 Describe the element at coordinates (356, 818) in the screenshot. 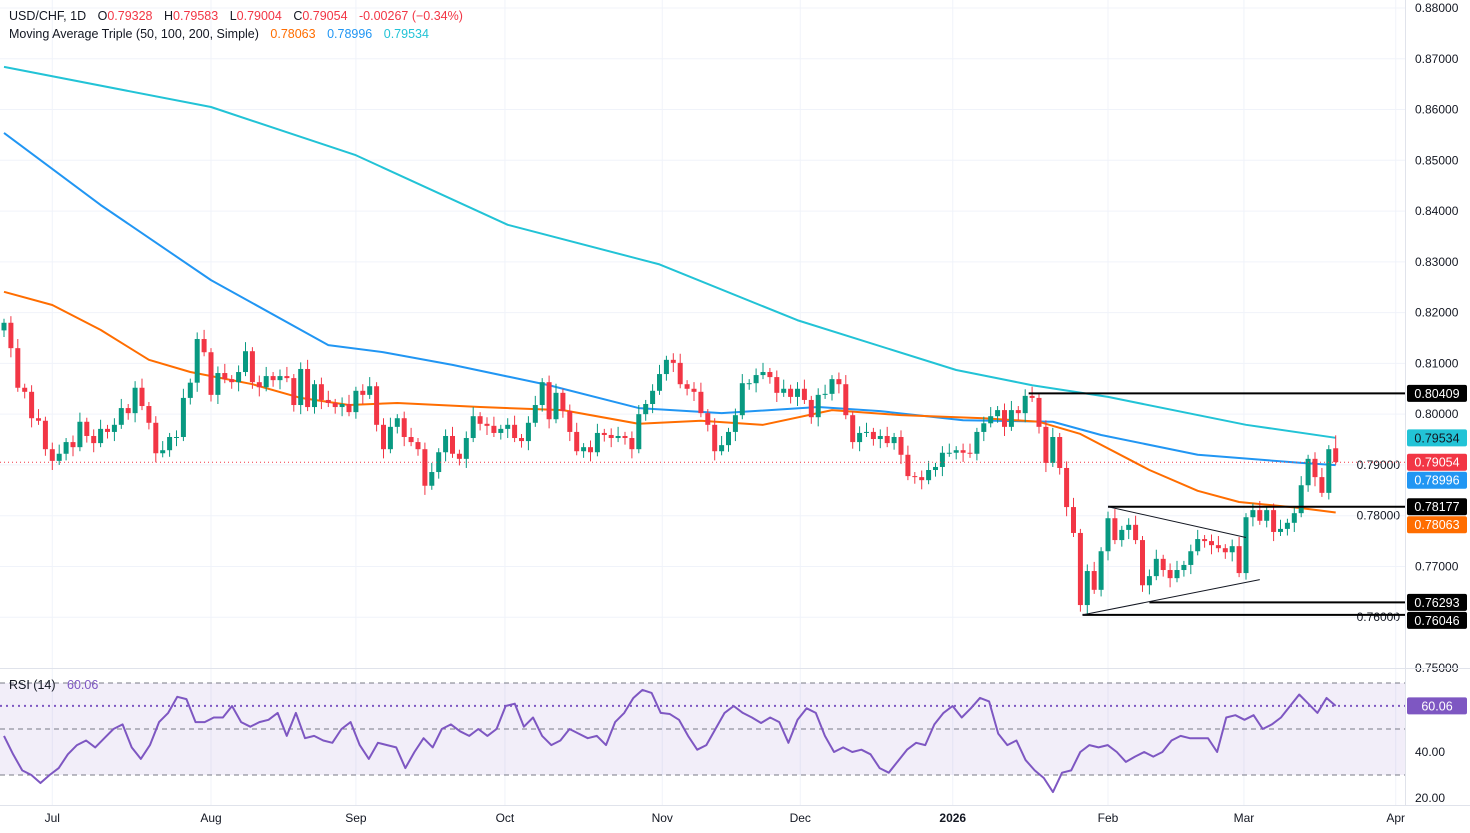

I see `time-tick-label: Sep` at that location.